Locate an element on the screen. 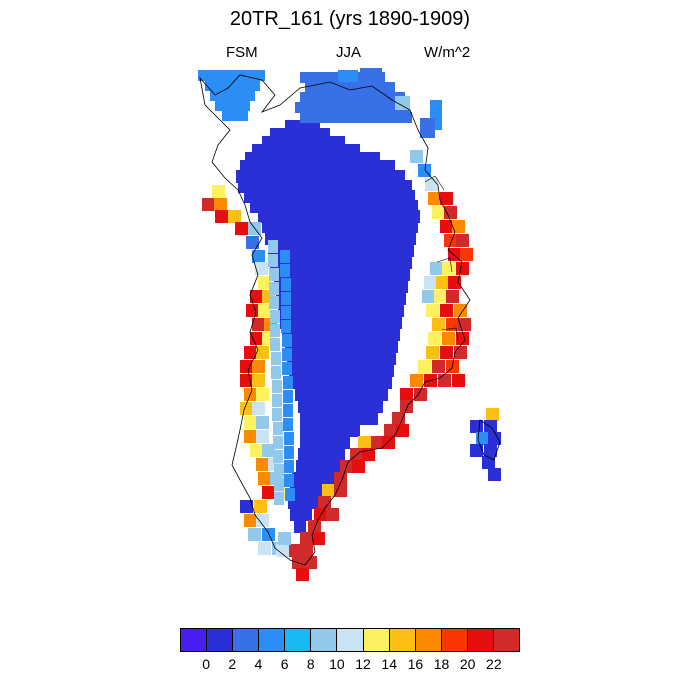 The width and height of the screenshot is (700, 700). colorbar-tick-label: 22 is located at coordinates (494, 664).